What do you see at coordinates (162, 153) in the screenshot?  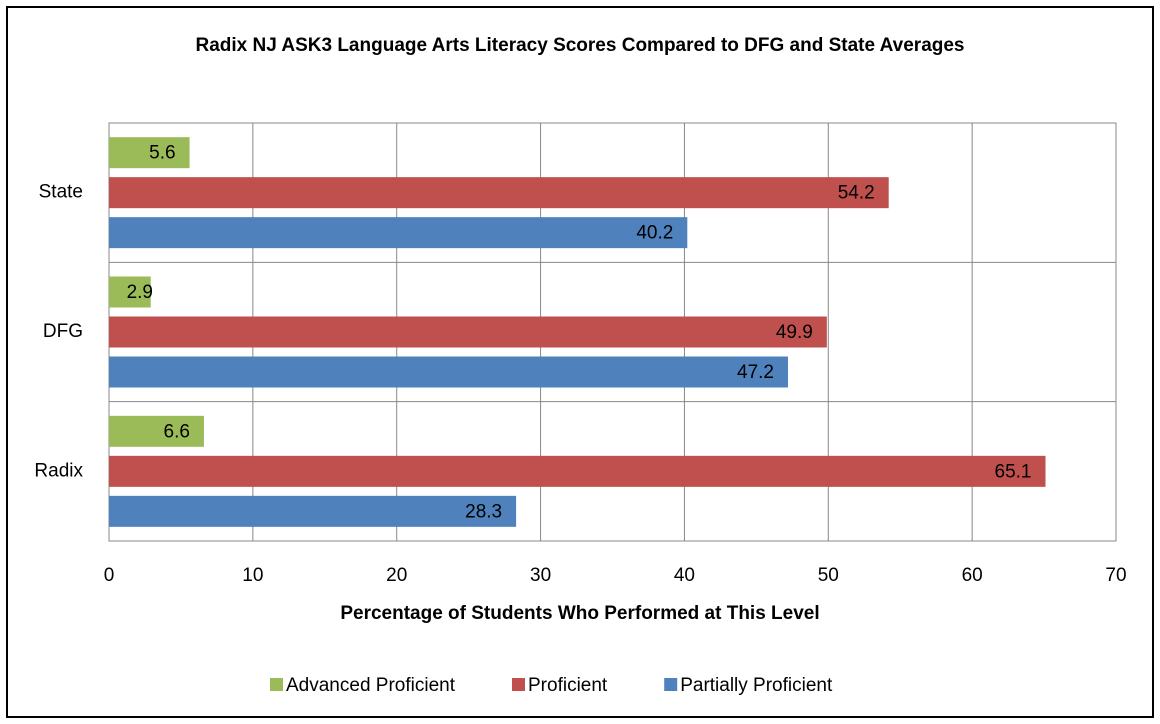 I see `data-label: 5.6` at bounding box center [162, 153].